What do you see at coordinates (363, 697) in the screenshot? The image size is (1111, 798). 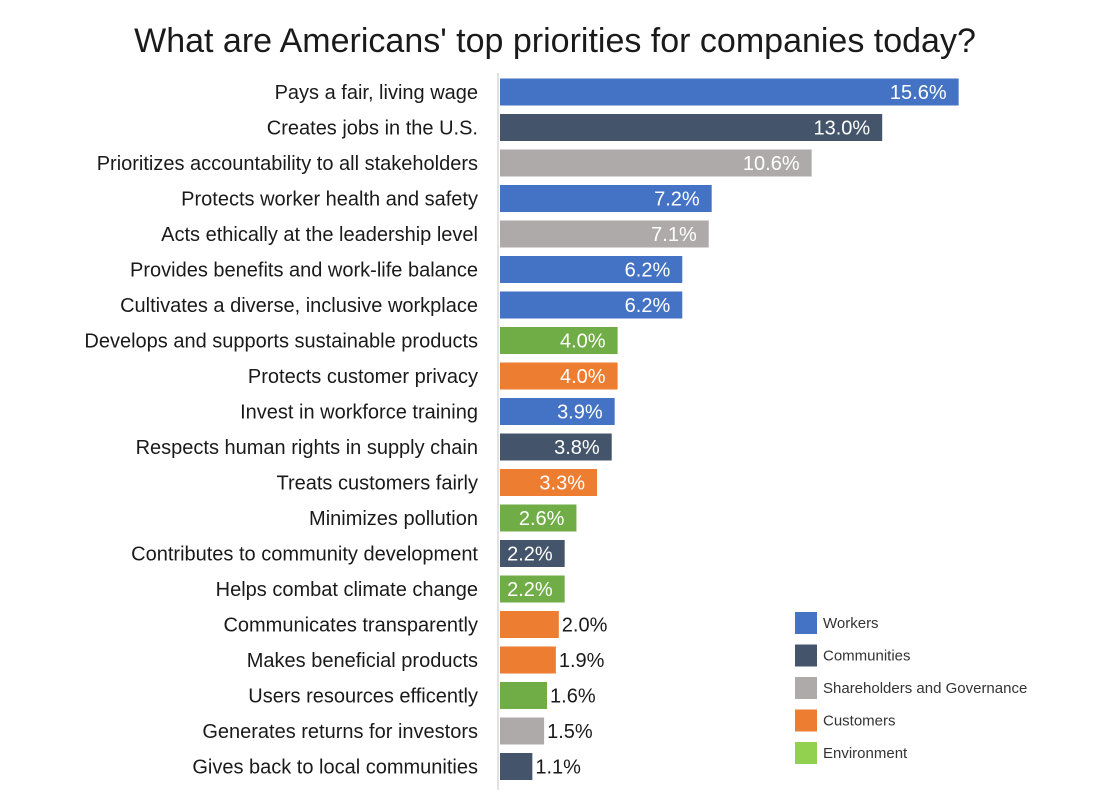 I see `category-label: Users resources efficently` at bounding box center [363, 697].